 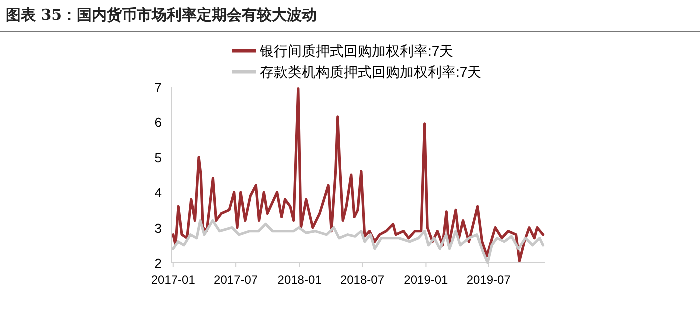 What do you see at coordinates (158, 228) in the screenshot?
I see `y-tick-label: 3` at bounding box center [158, 228].